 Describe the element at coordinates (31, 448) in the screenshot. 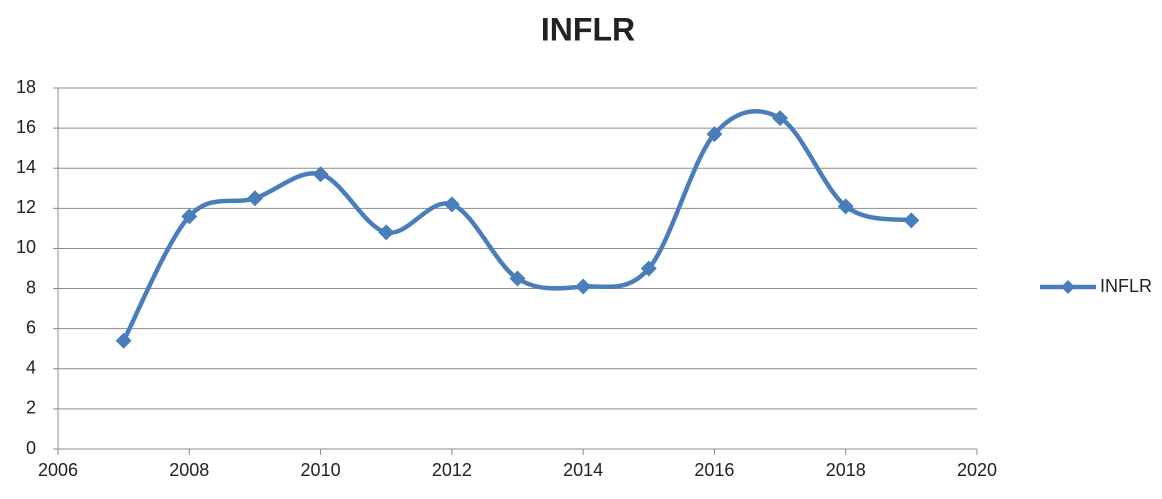

I see `y-tick-label: 0` at that location.